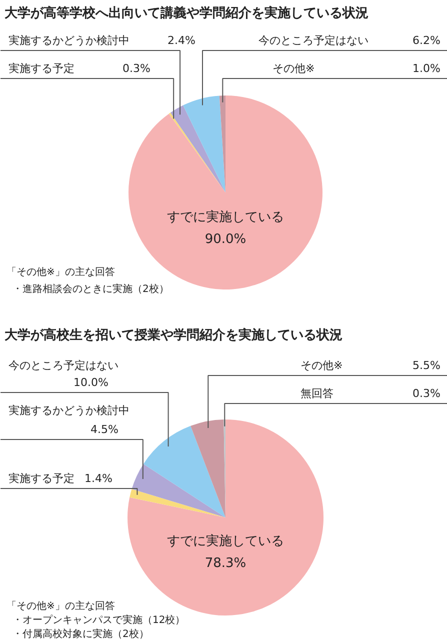  What do you see at coordinates (80, 634) in the screenshot?
I see `text: ・付属高校対象に実施（2校）` at bounding box center [80, 634].